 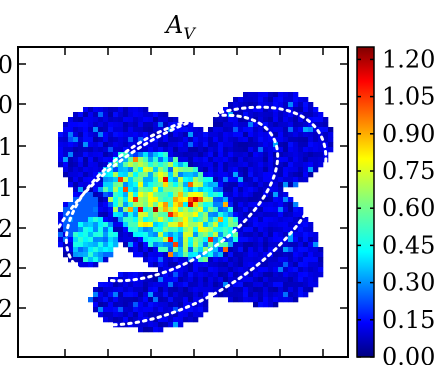 What do you see at coordinates (180, 27) in the screenshot?
I see `chart-title: AV` at bounding box center [180, 27].